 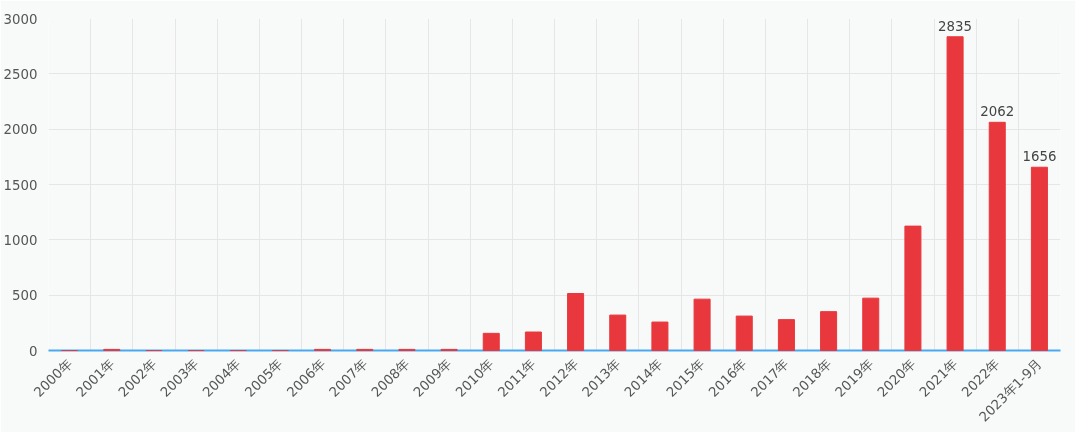 I want to click on y-tick-label: 2500, so click(x=20, y=74).